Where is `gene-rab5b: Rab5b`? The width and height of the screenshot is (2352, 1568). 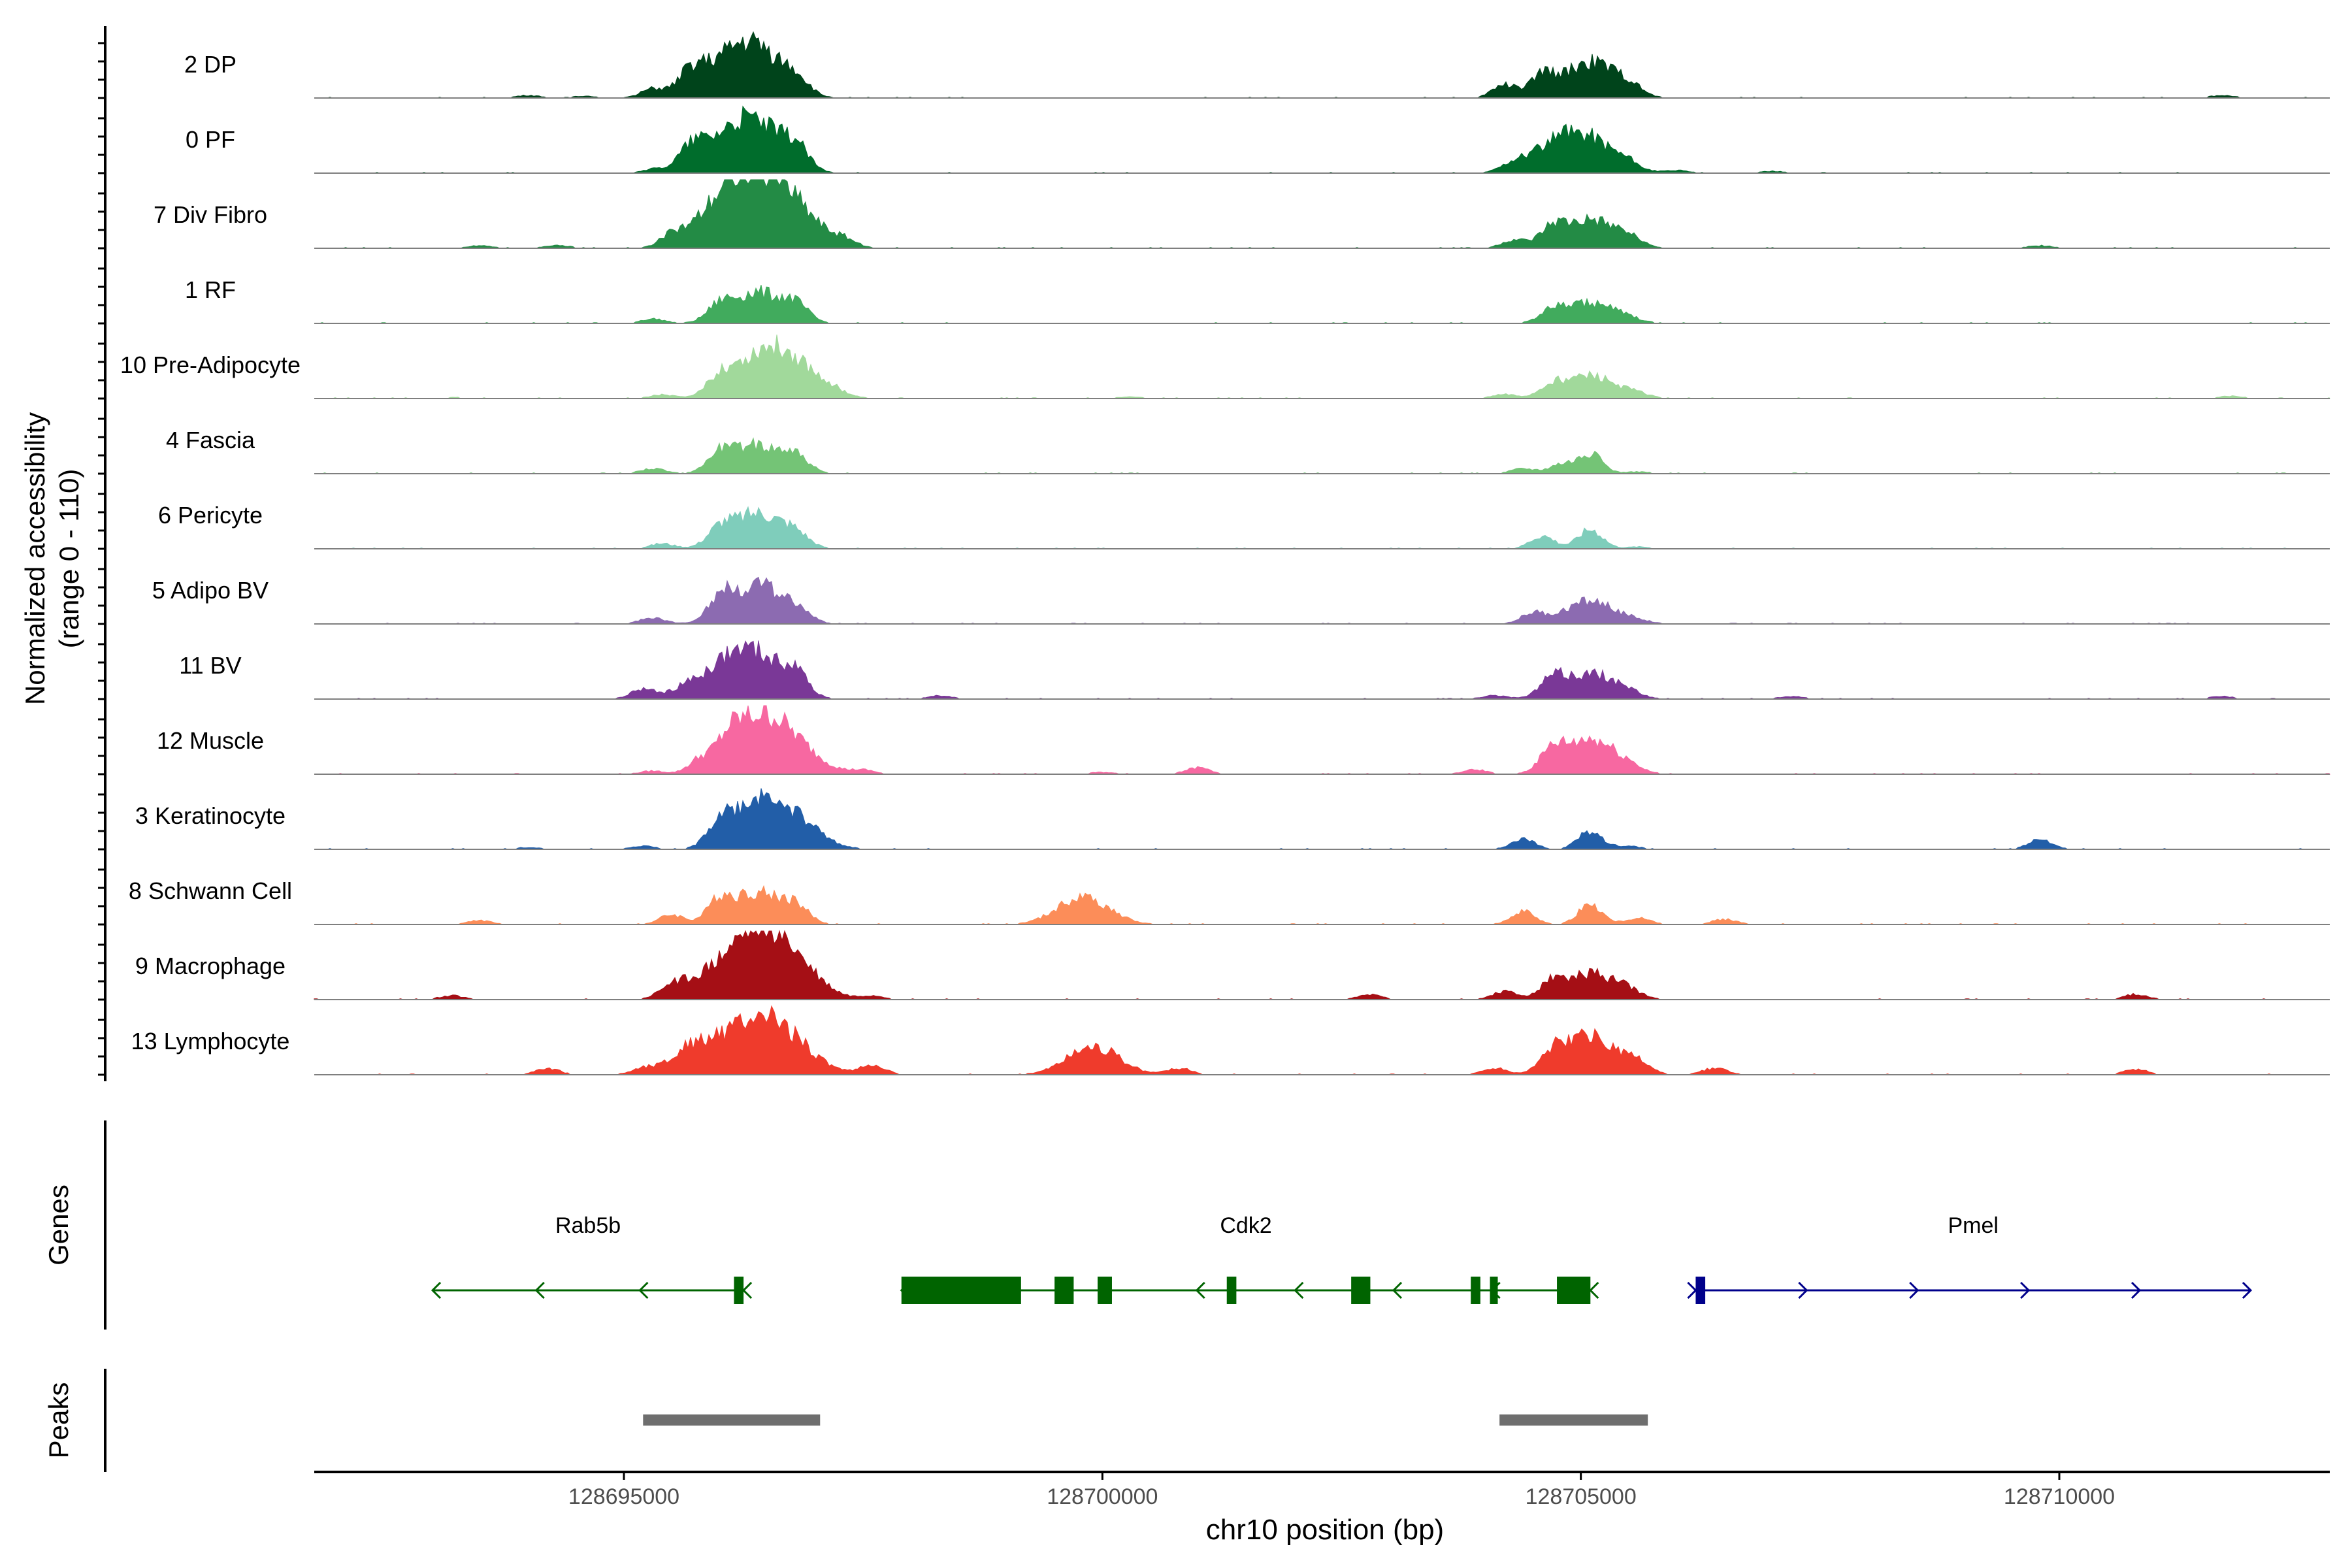 gene-rab5b: Rab5b is located at coordinates (592, 1258).